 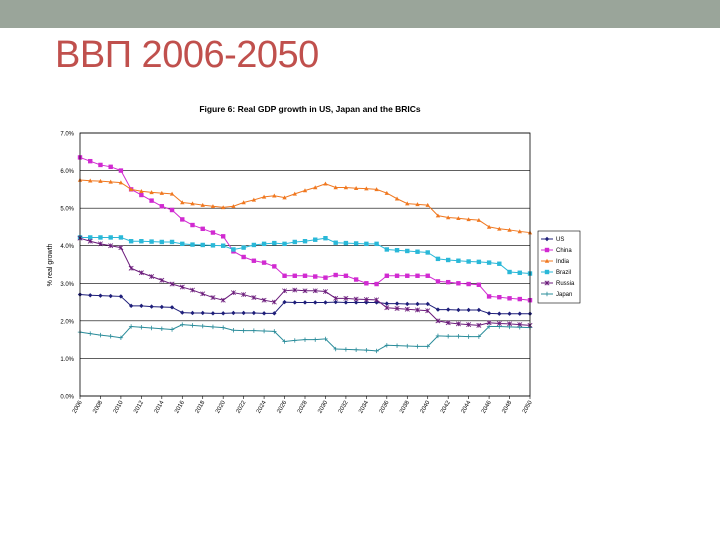 What do you see at coordinates (221, 406) in the screenshot?
I see `x-tick-label: 2020` at bounding box center [221, 406].